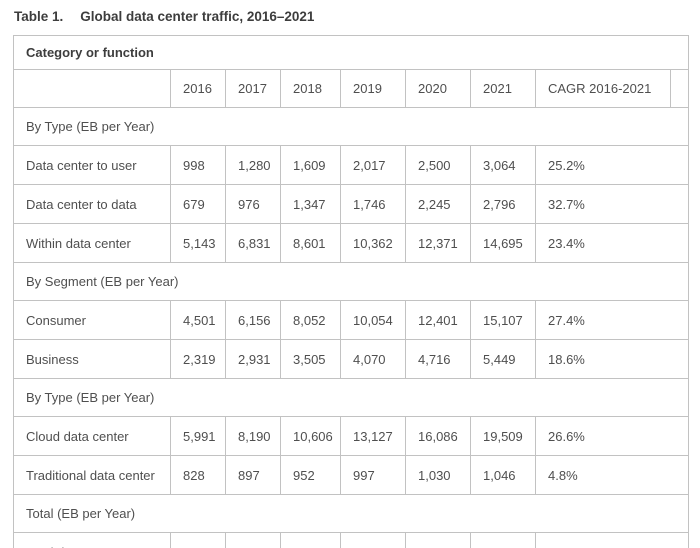 This screenshot has height=548, width=700. Describe the element at coordinates (503, 165) in the screenshot. I see `cell-2021: 3,064` at that location.